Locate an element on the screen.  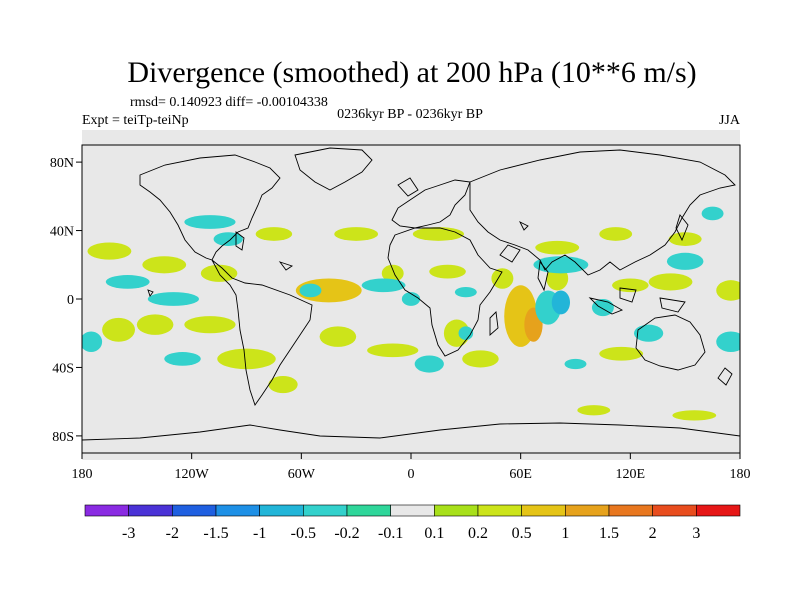
coast-india is located at coordinates (543, 276).